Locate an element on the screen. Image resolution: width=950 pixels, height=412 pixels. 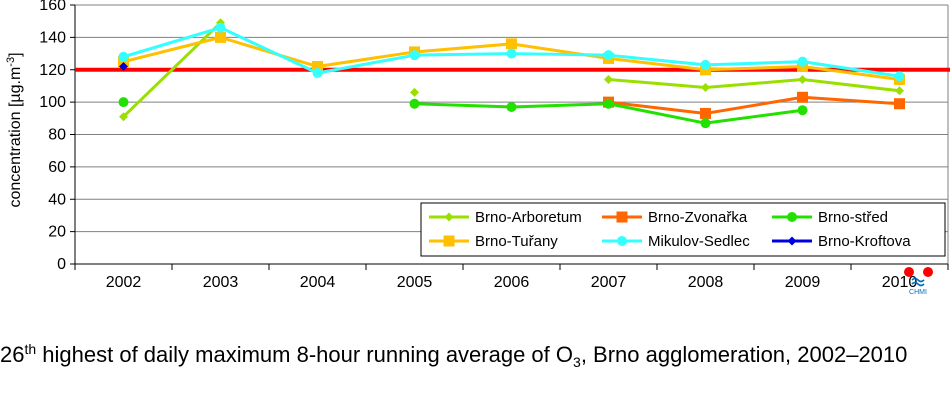
caption-subscript: 3 is located at coordinates (577, 362).